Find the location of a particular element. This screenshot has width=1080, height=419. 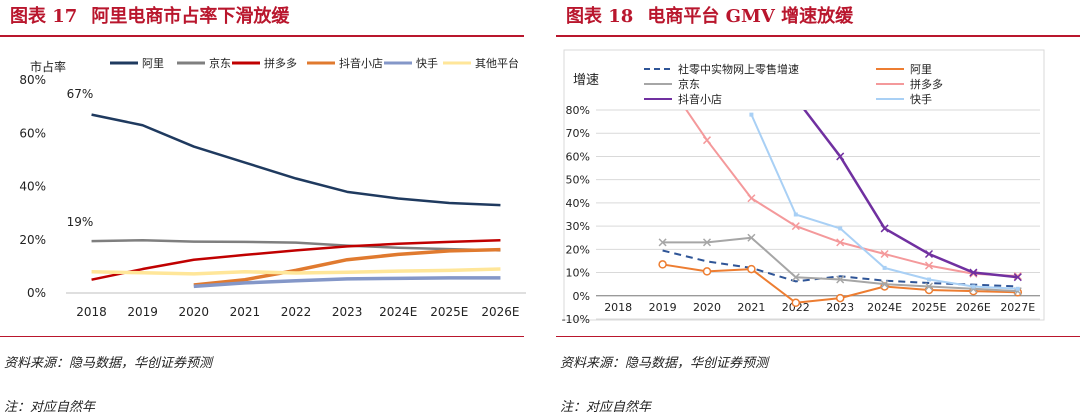

legend-label-series-5: 快手 is located at coordinates (921, 99).